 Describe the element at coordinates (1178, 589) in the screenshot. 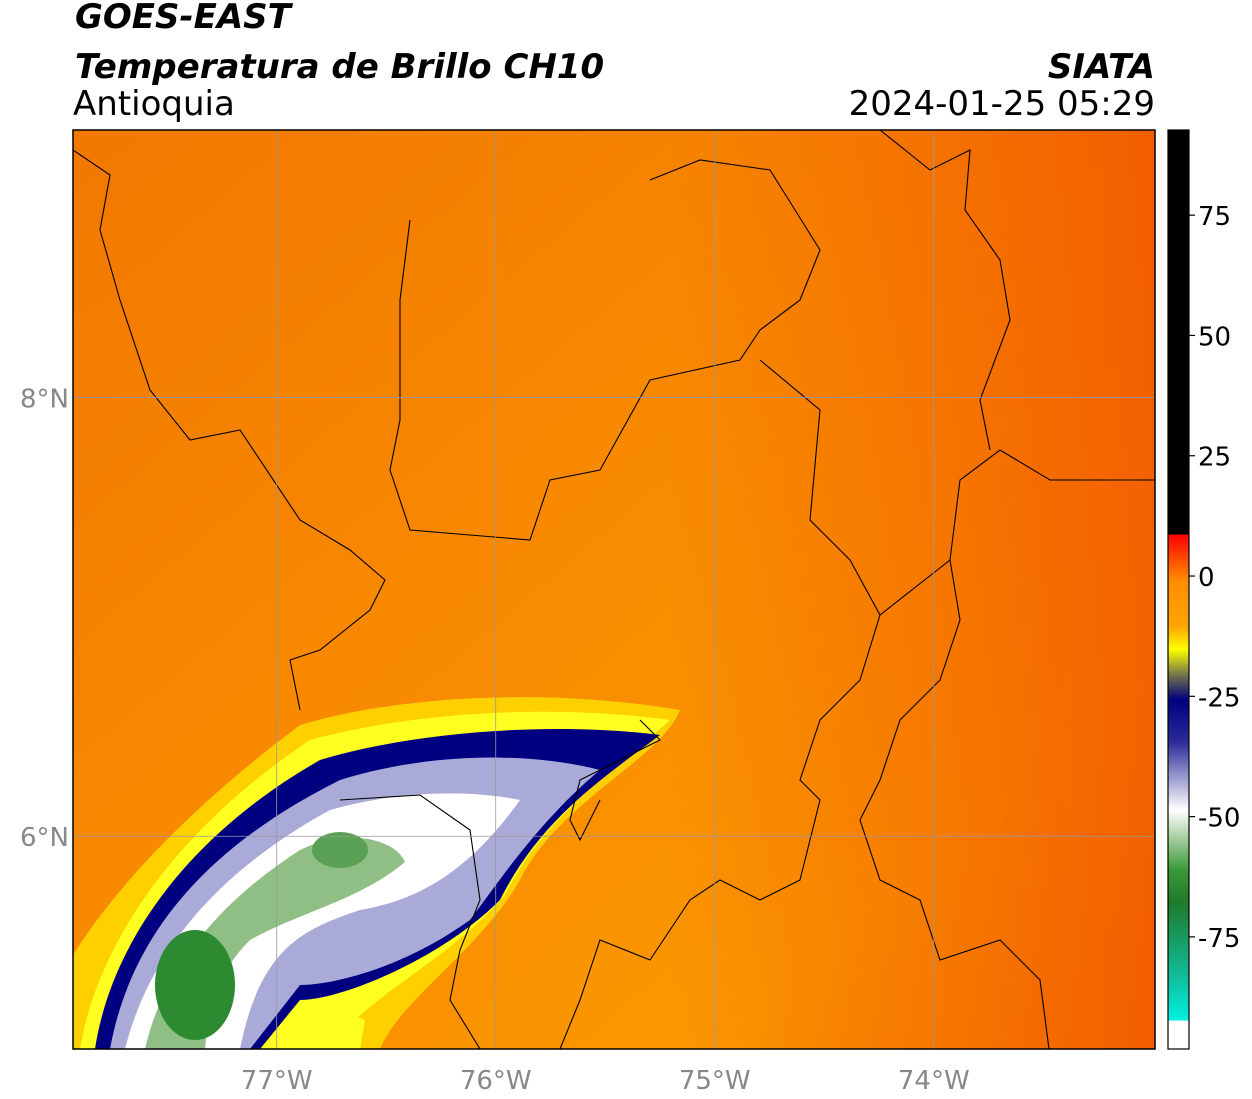

I see `colorbar` at that location.